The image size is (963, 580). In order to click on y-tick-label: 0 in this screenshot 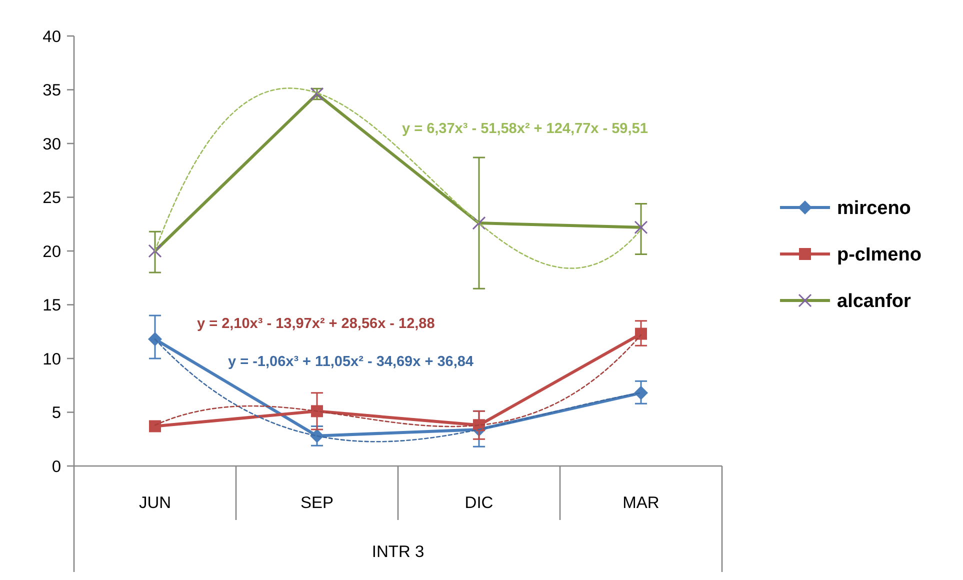, I will do `click(56, 467)`.